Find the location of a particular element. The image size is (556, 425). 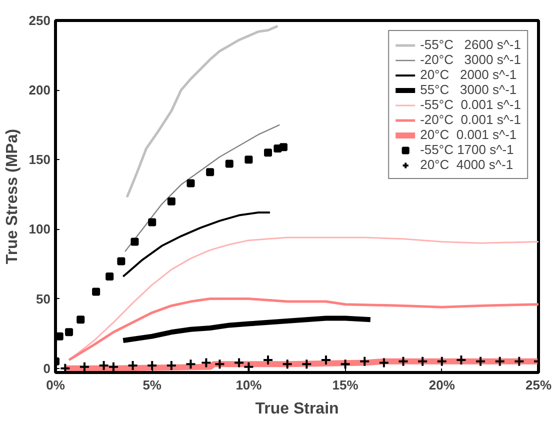

y-axis-title: True Stress (MPa) is located at coordinates (12, 196).